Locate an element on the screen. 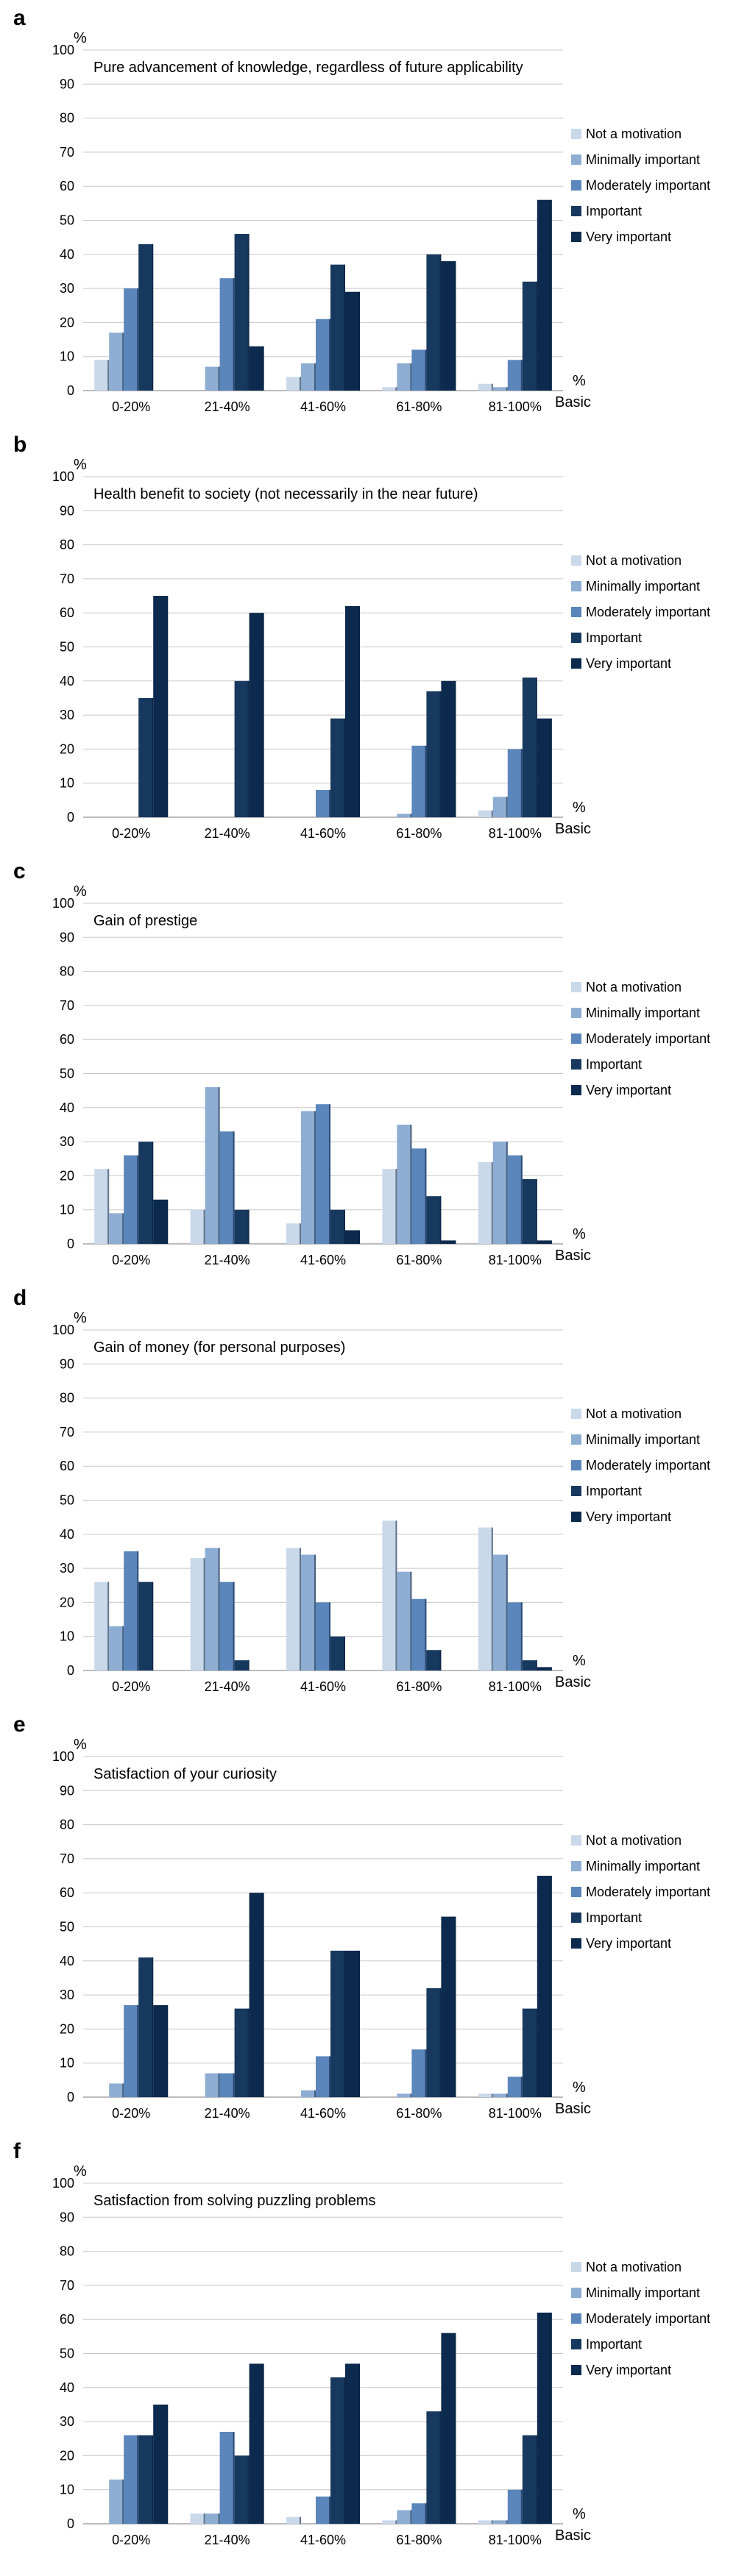 This screenshot has height=2576, width=736. y-tick-label: 40 is located at coordinates (67, 1961).